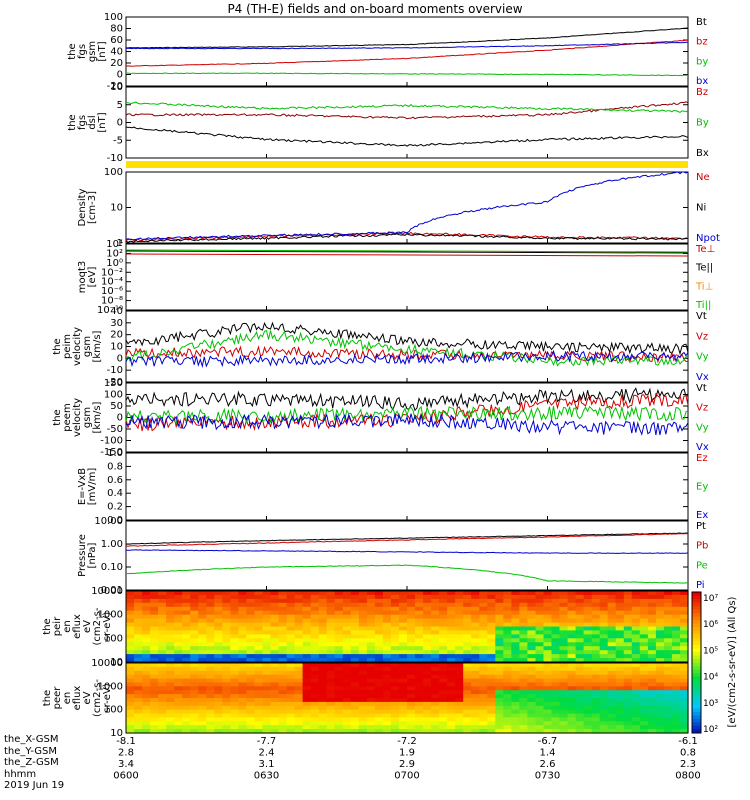 Image resolution: width=750 pixels, height=800 pixels. I want to click on series-line-Bt, so click(407, 38).